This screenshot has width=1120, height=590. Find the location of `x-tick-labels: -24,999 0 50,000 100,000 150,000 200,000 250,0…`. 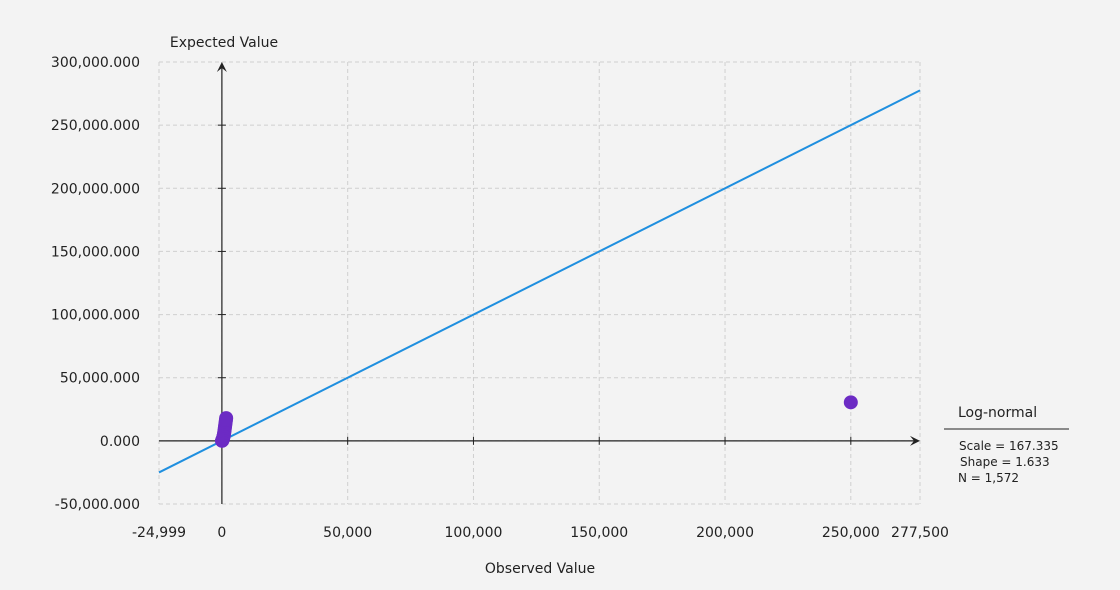

x-tick-labels: -24,999 0 50,000 100,000 150,000 200,000 250,0… is located at coordinates (540, 533).